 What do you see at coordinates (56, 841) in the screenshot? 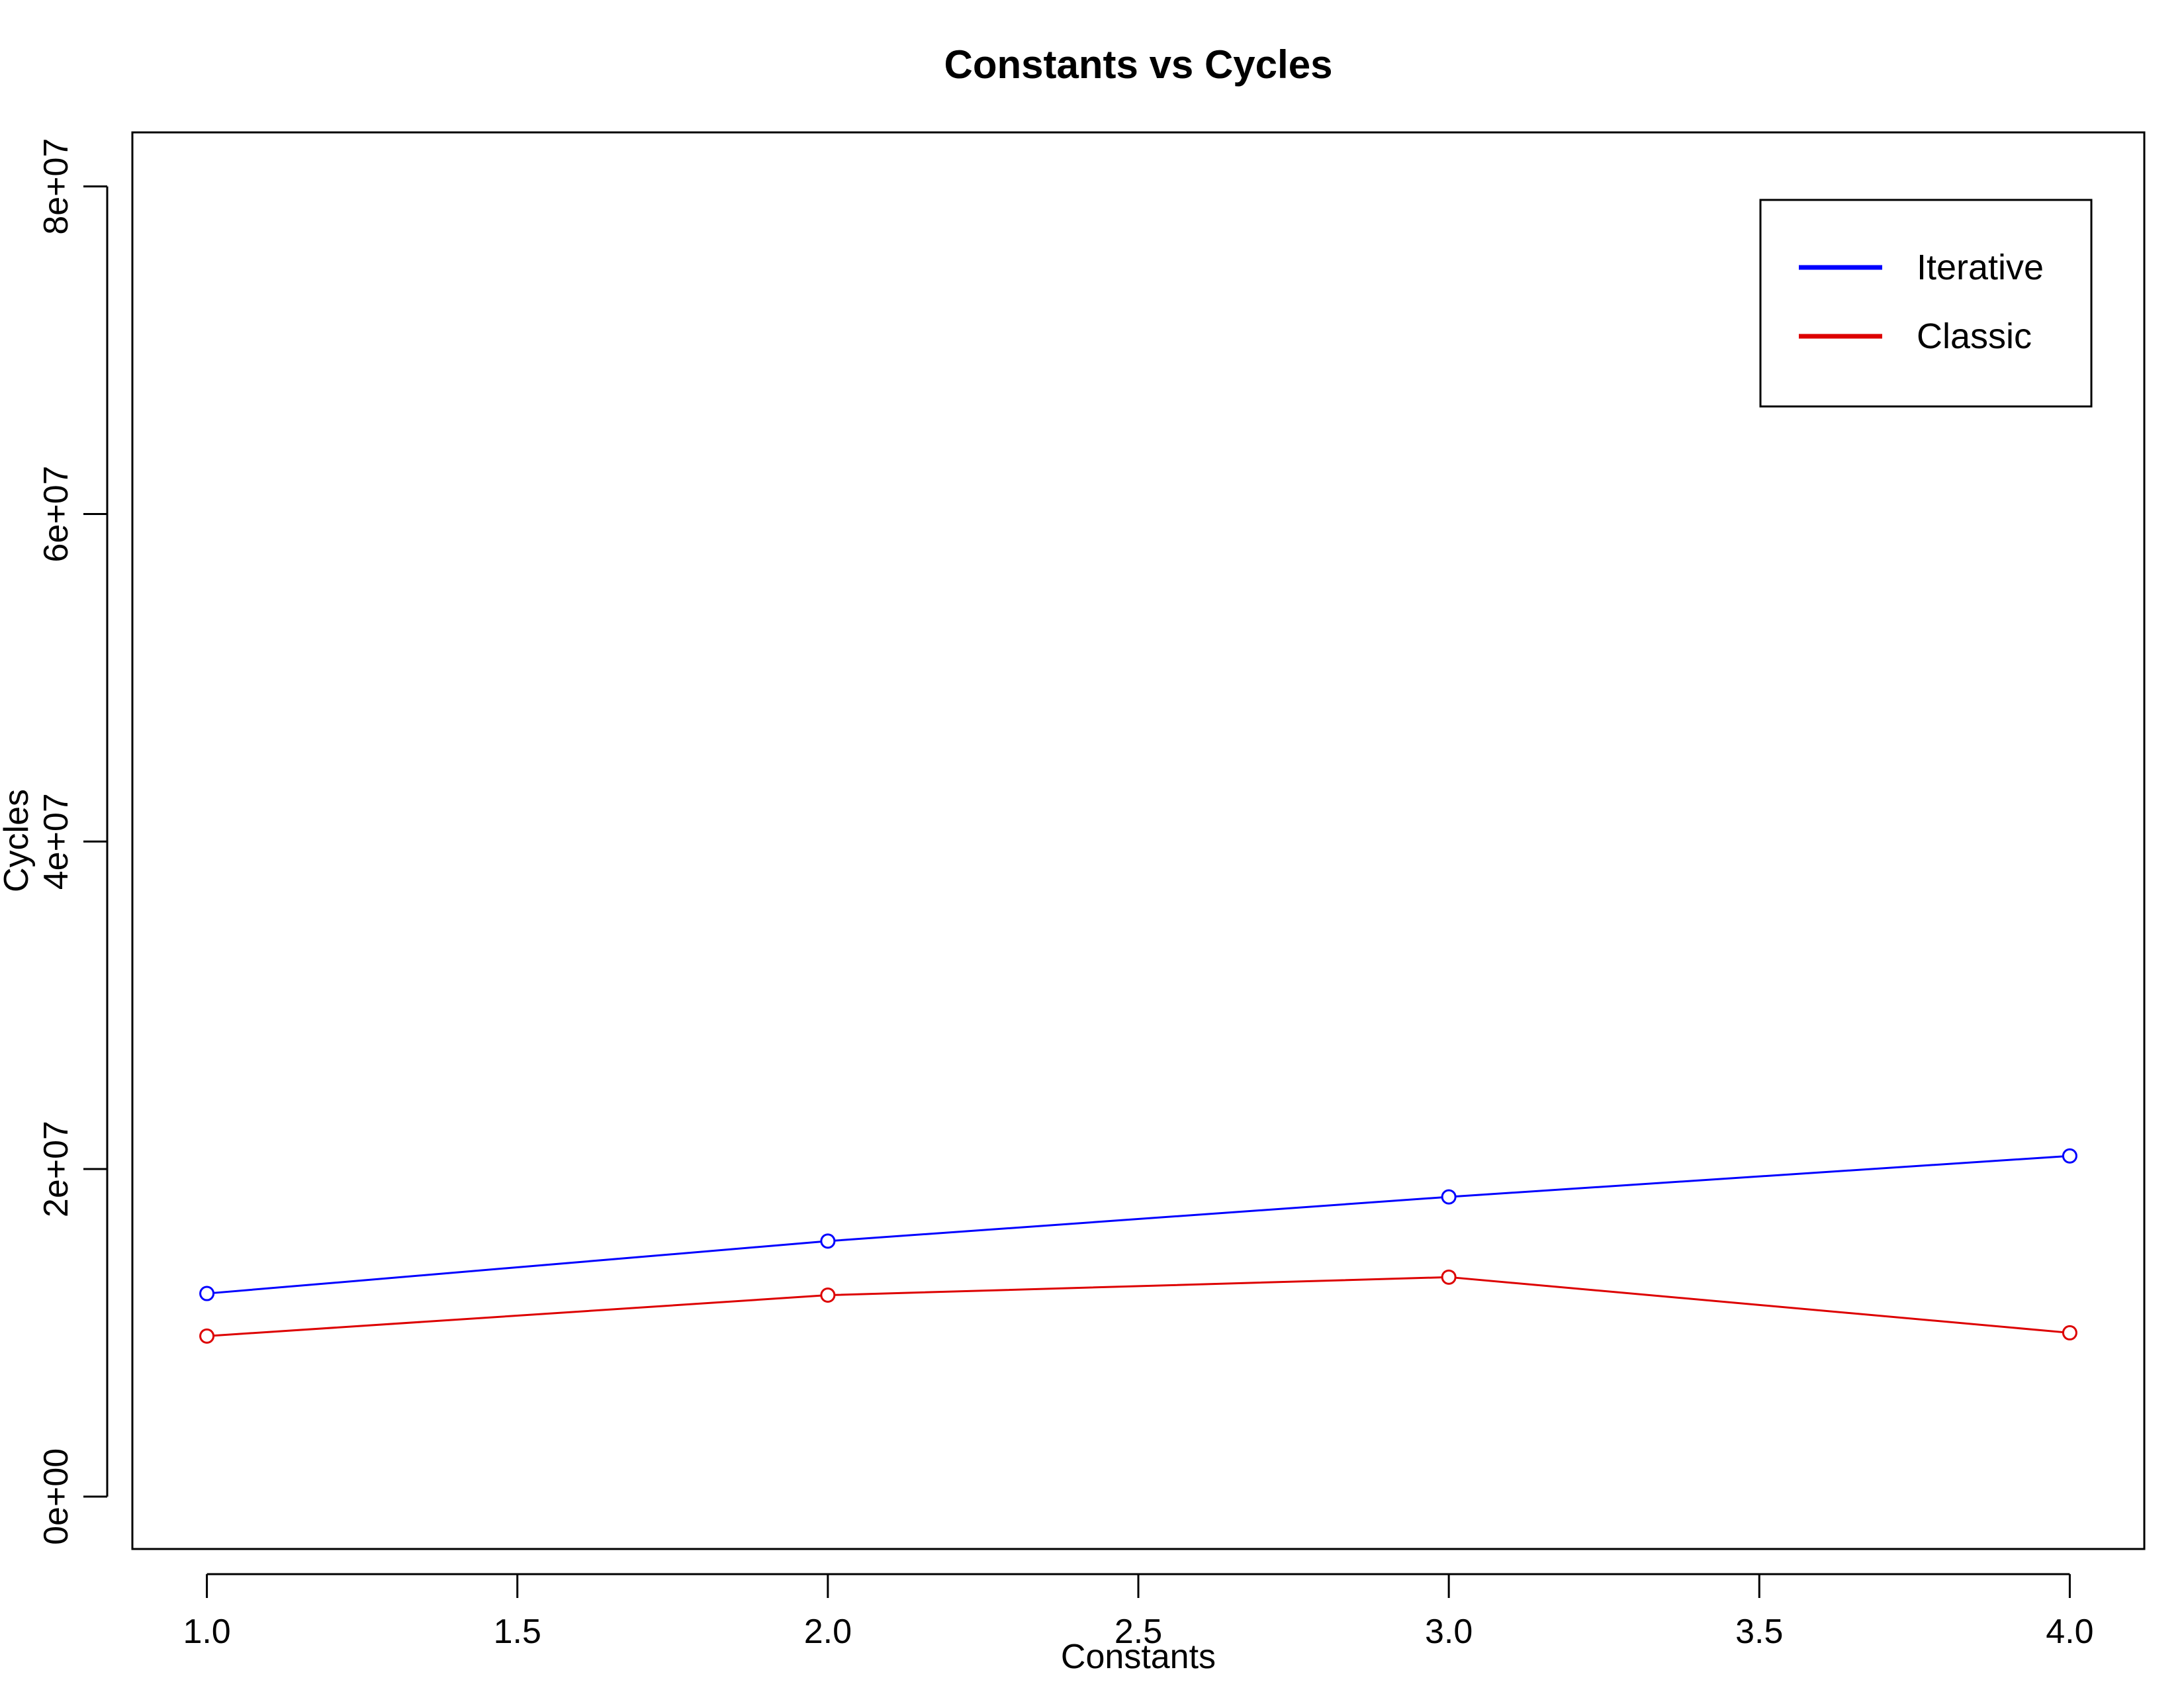
I see `y-tick-label: 4e+07` at bounding box center [56, 841].